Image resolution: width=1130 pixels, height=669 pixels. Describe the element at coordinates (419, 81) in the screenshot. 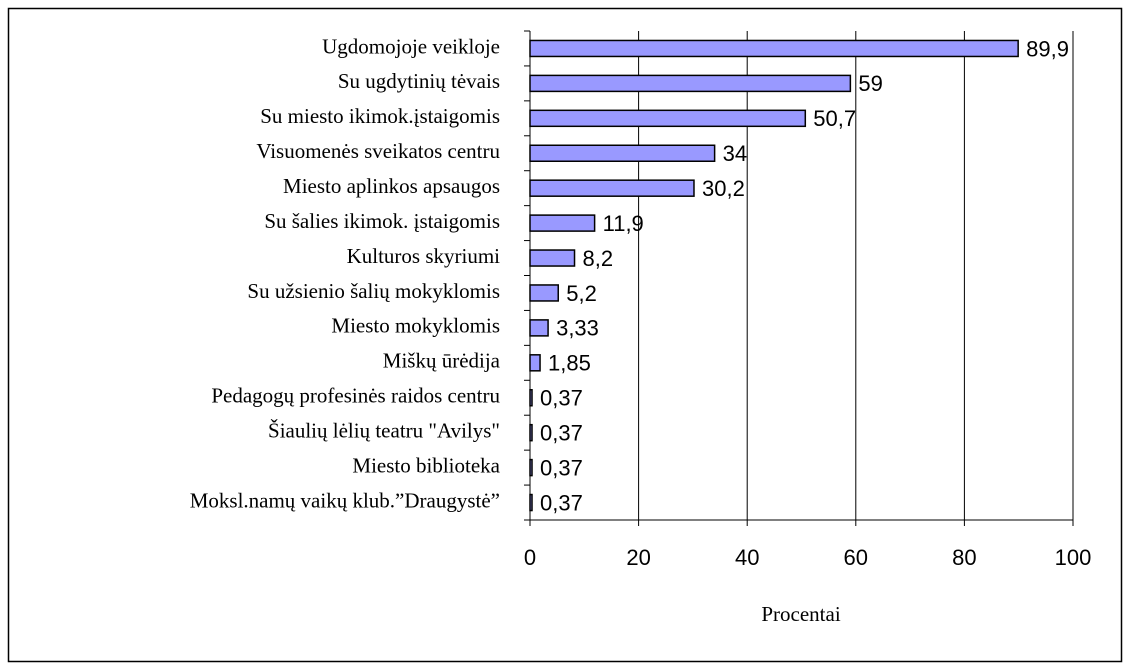

I see `y-tick-label: Su ugdytinių tėvais` at that location.